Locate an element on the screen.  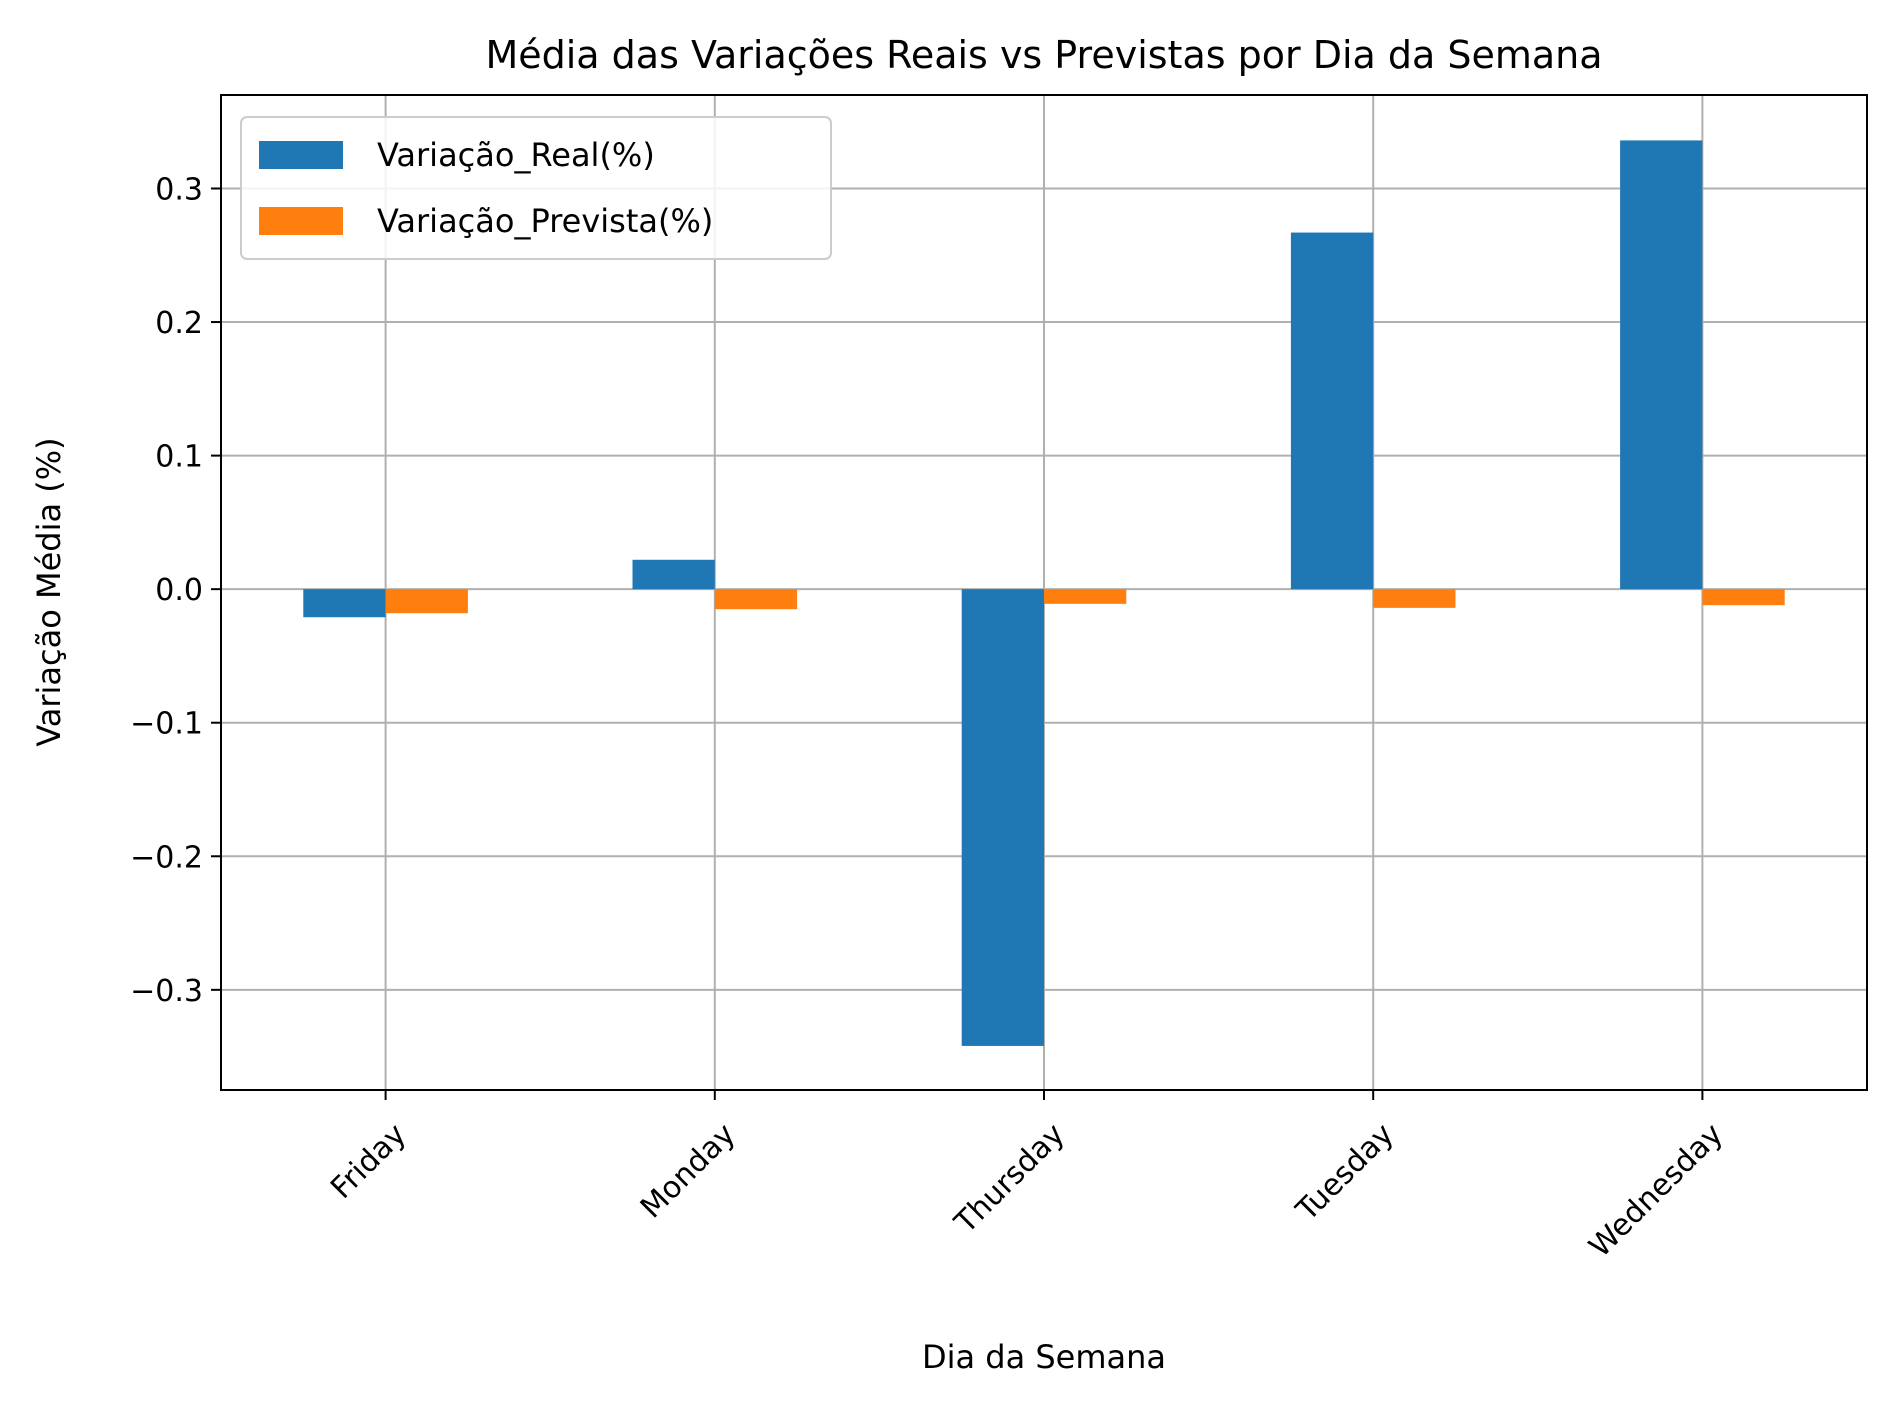
y-tick-label: −0.1 is located at coordinates (166, 724).